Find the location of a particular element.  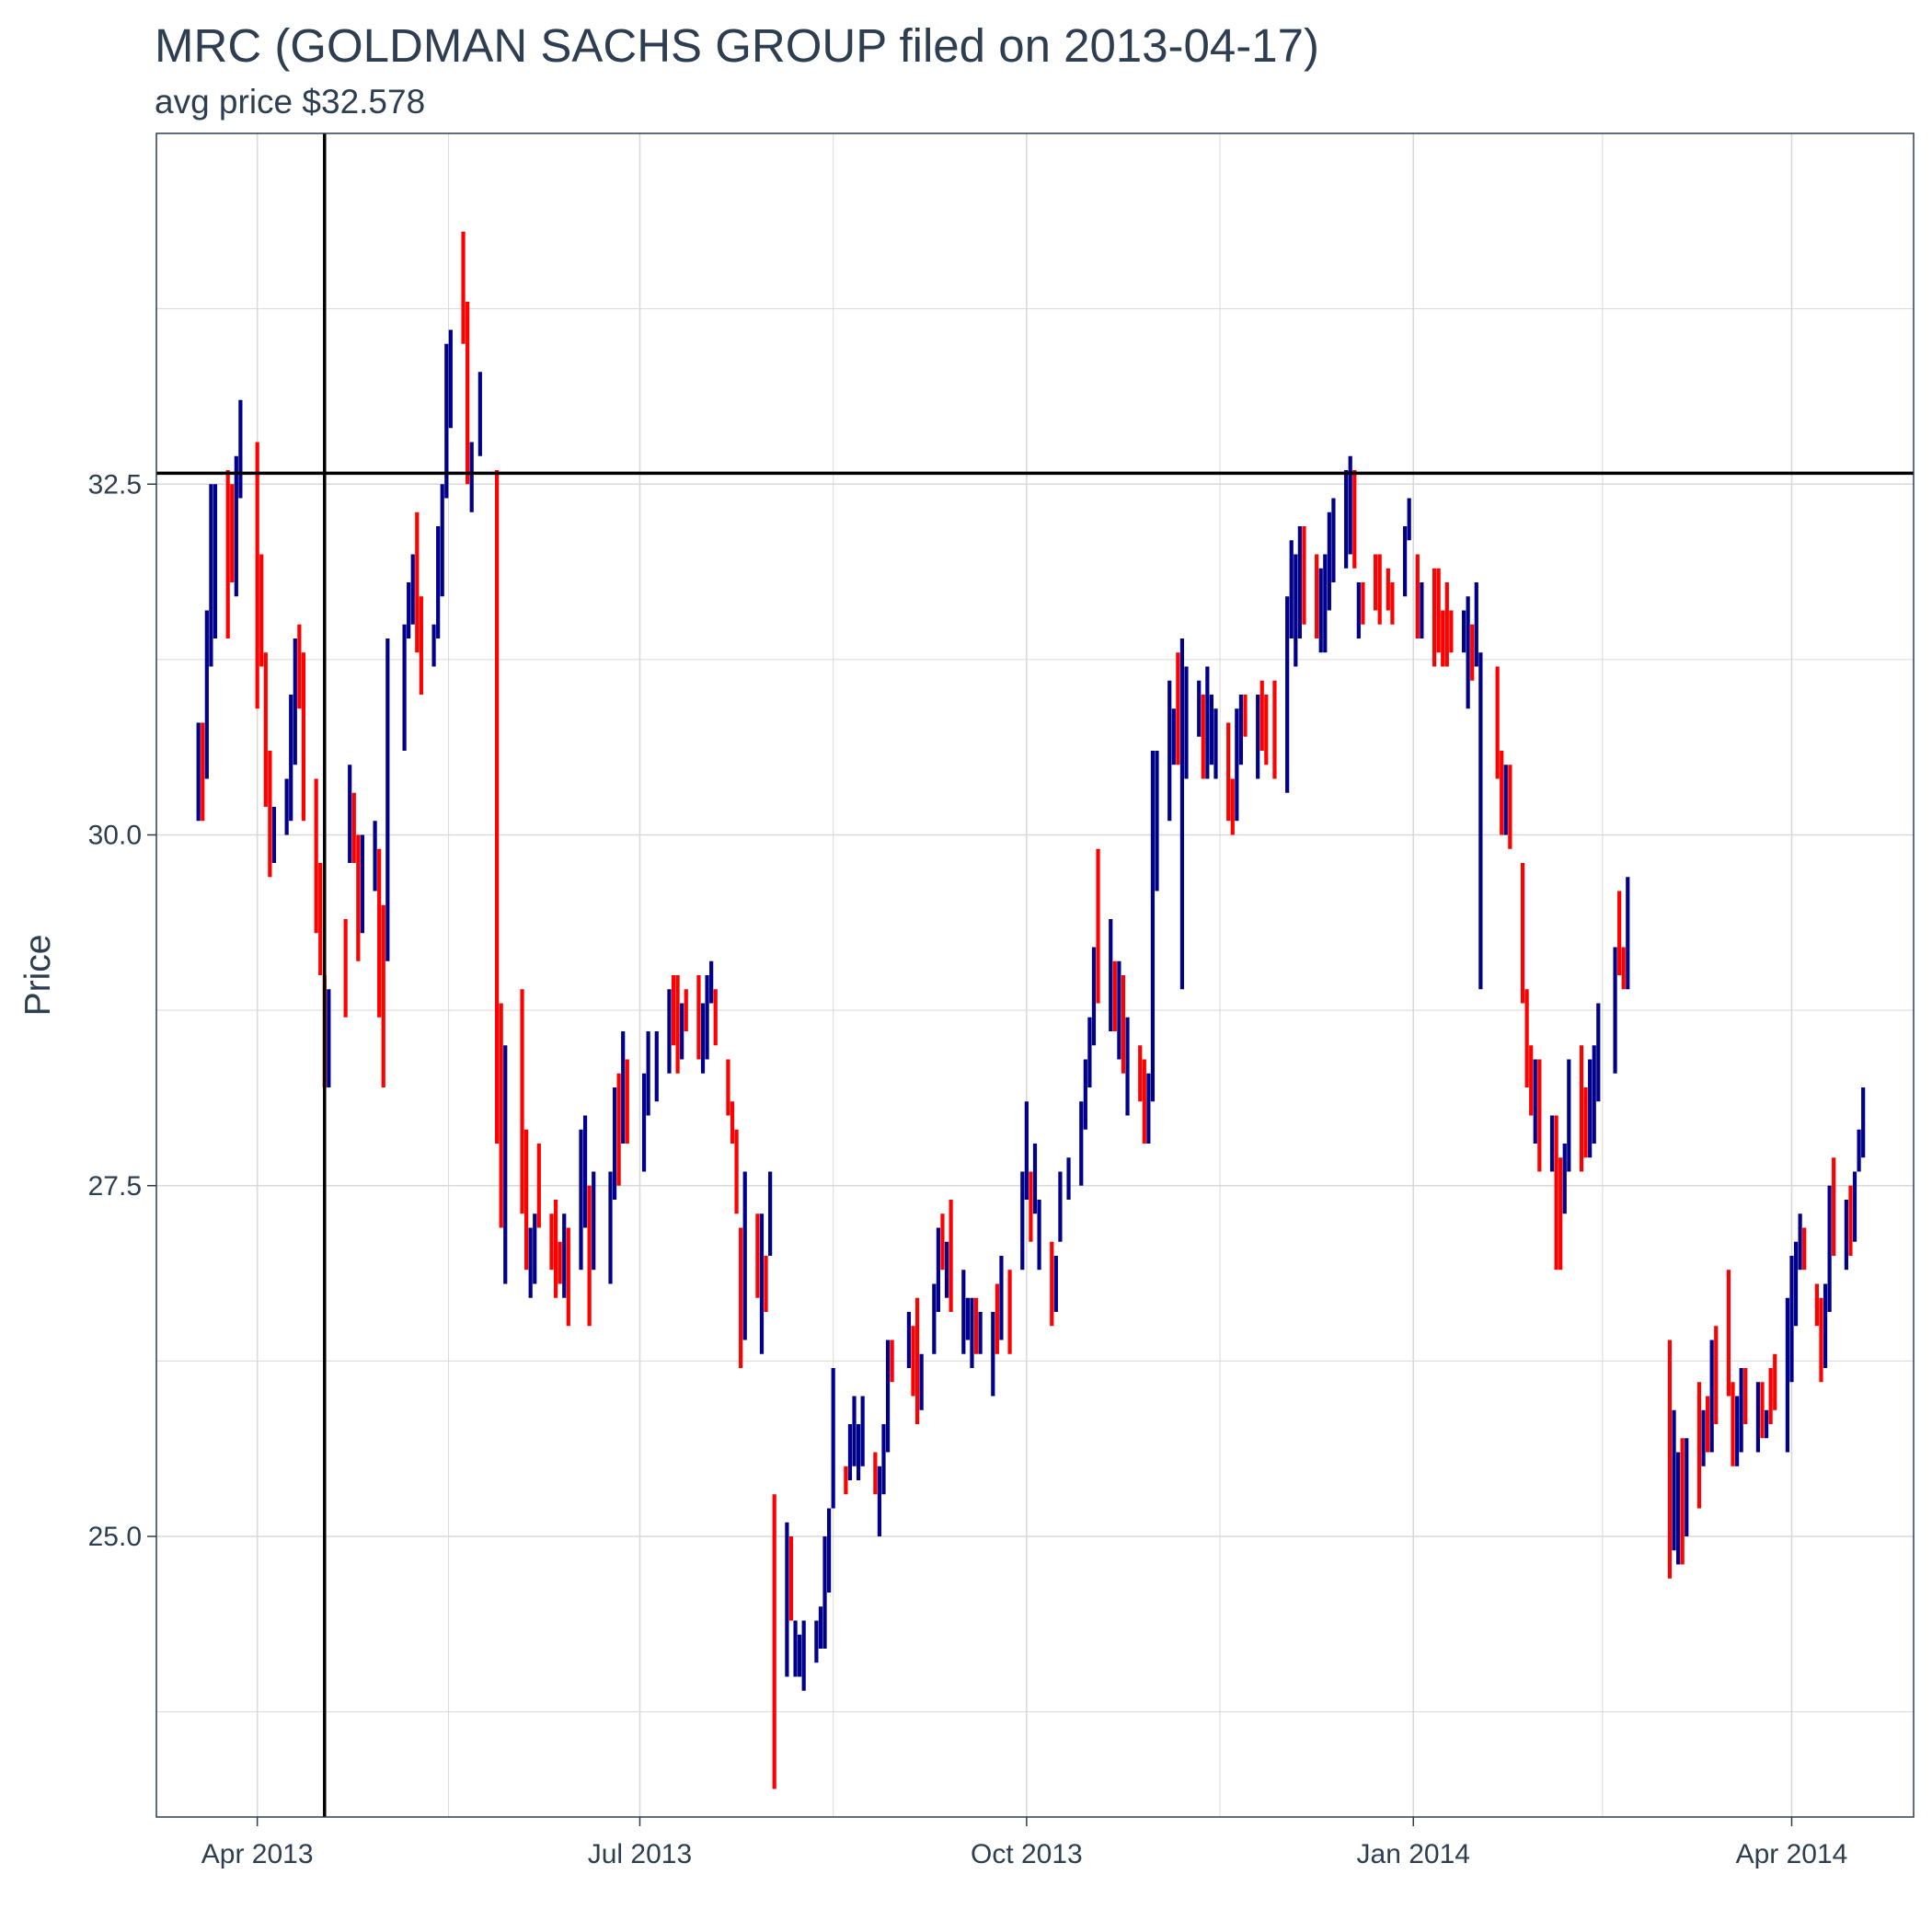

y-axis-title: Price is located at coordinates (38, 976).